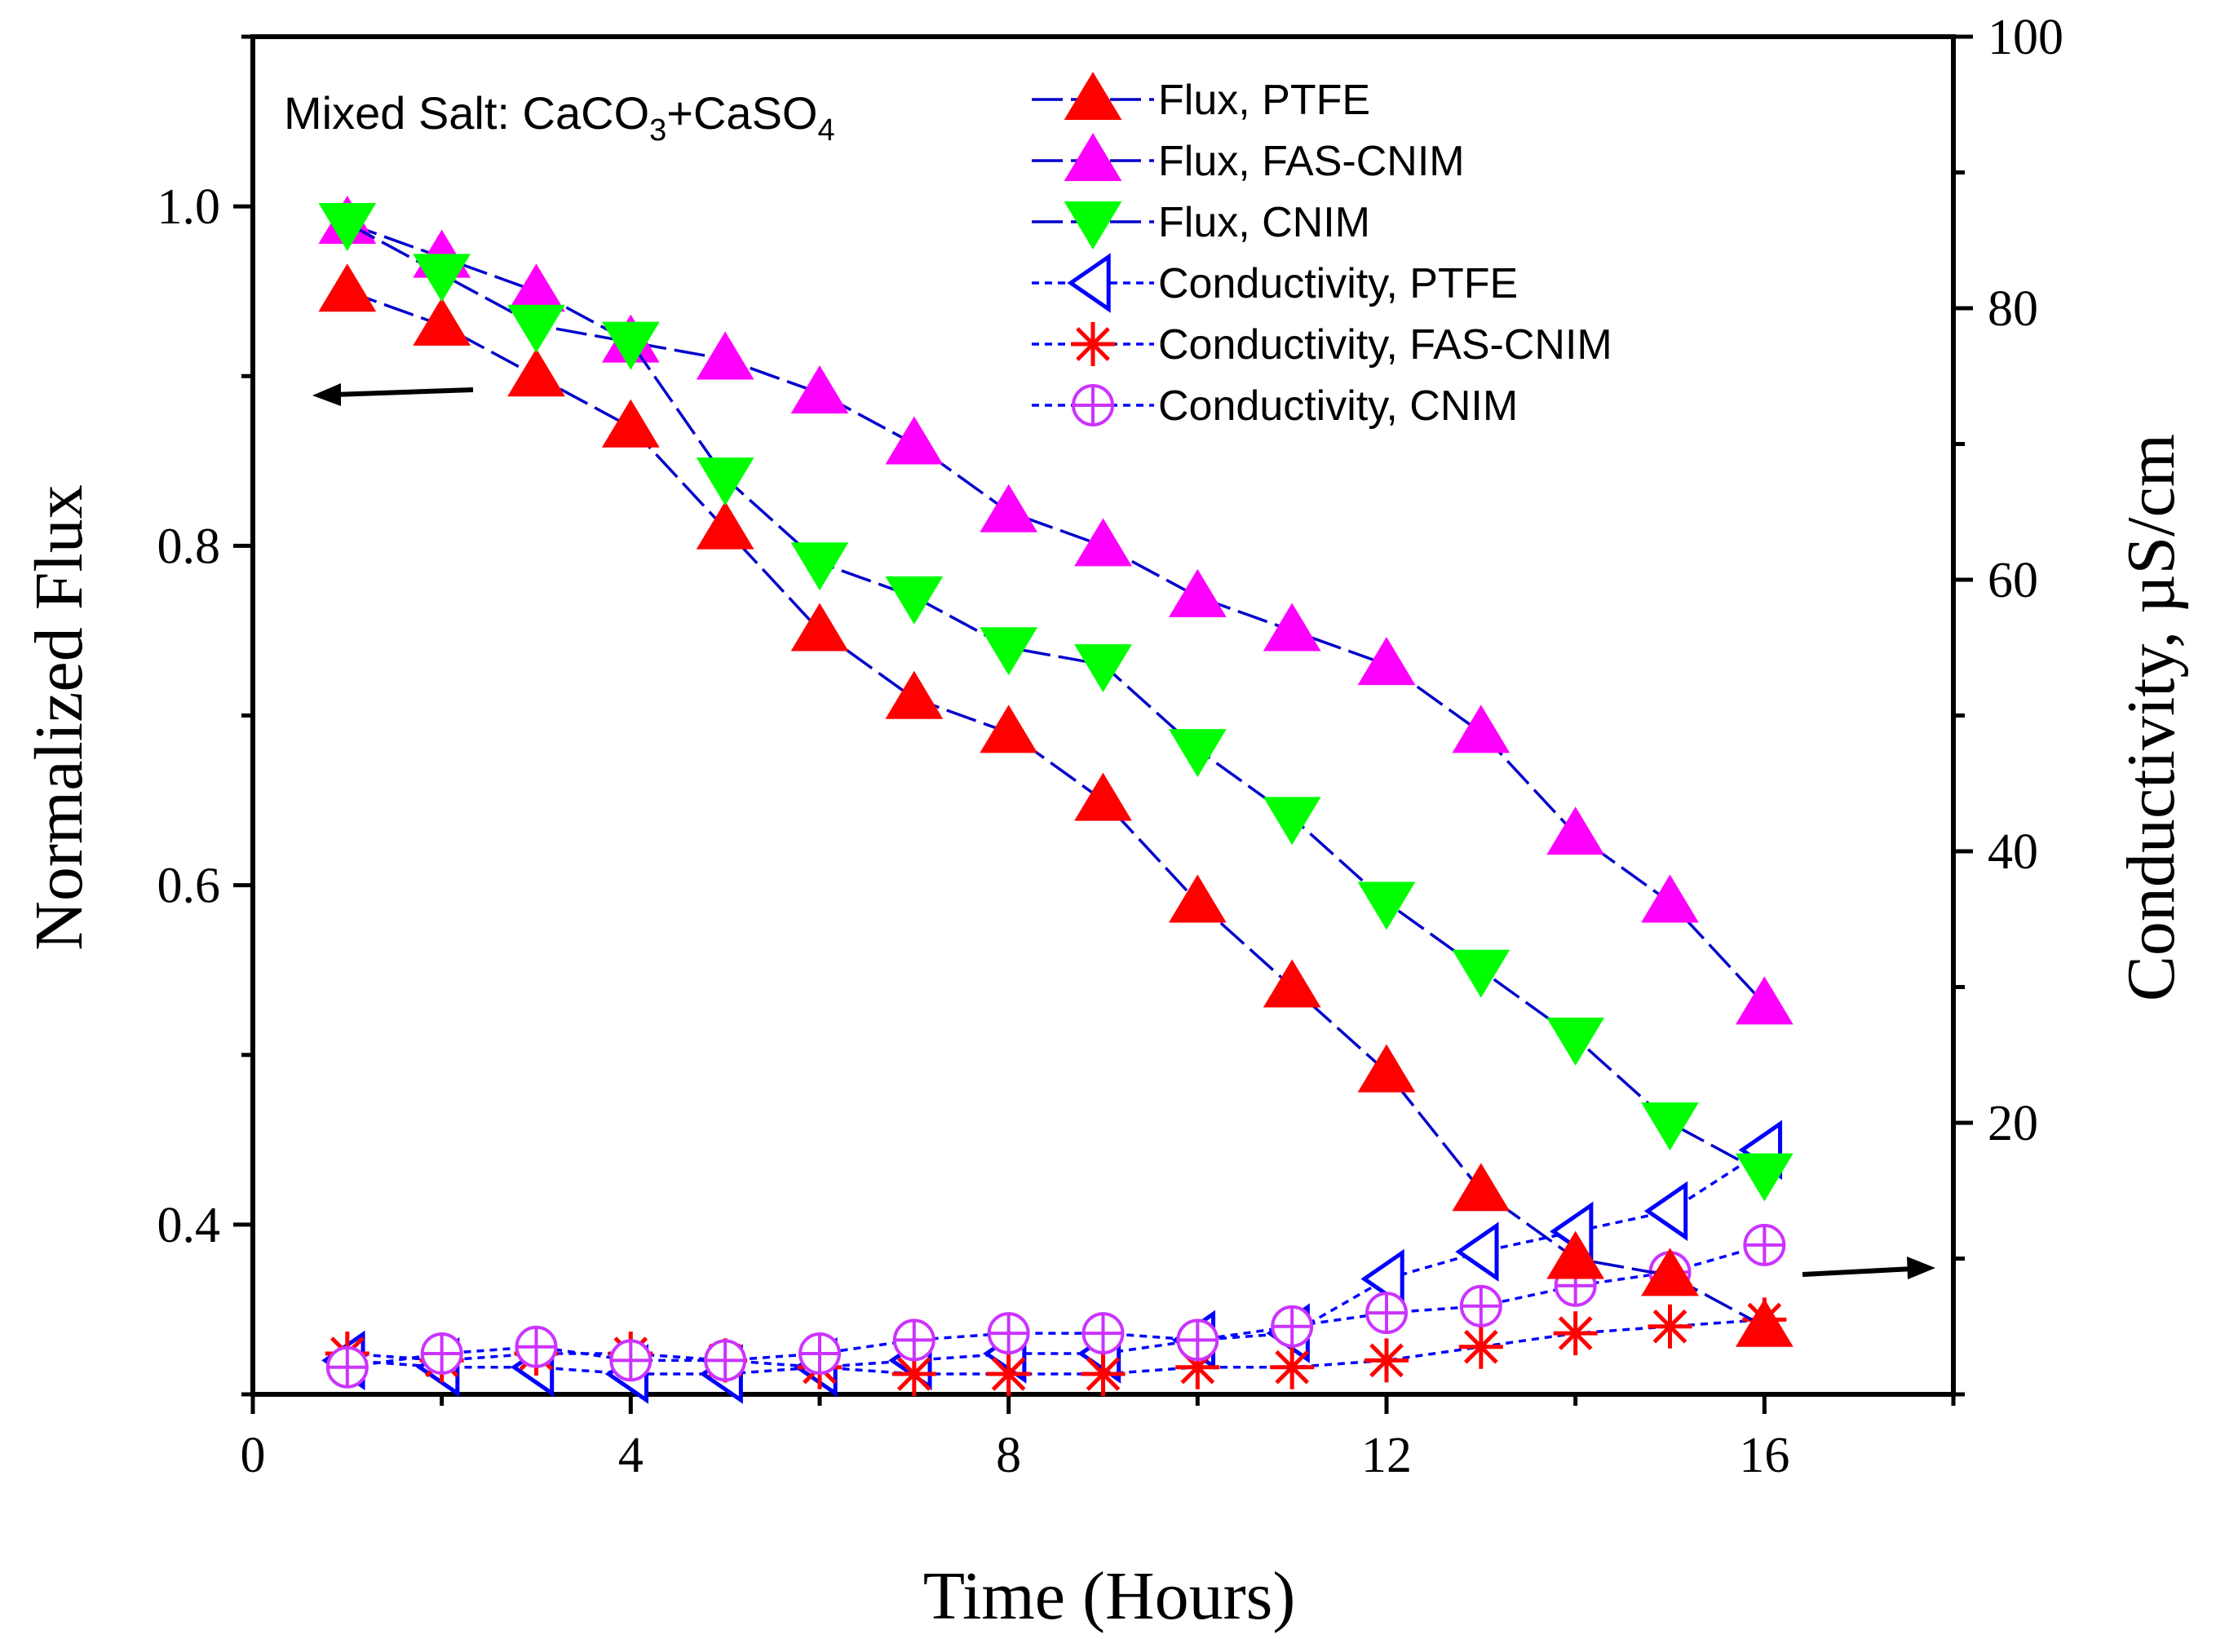 The image size is (2216, 1652). Describe the element at coordinates (1387, 1456) in the screenshot. I see `x-tick-label: 12` at that location.